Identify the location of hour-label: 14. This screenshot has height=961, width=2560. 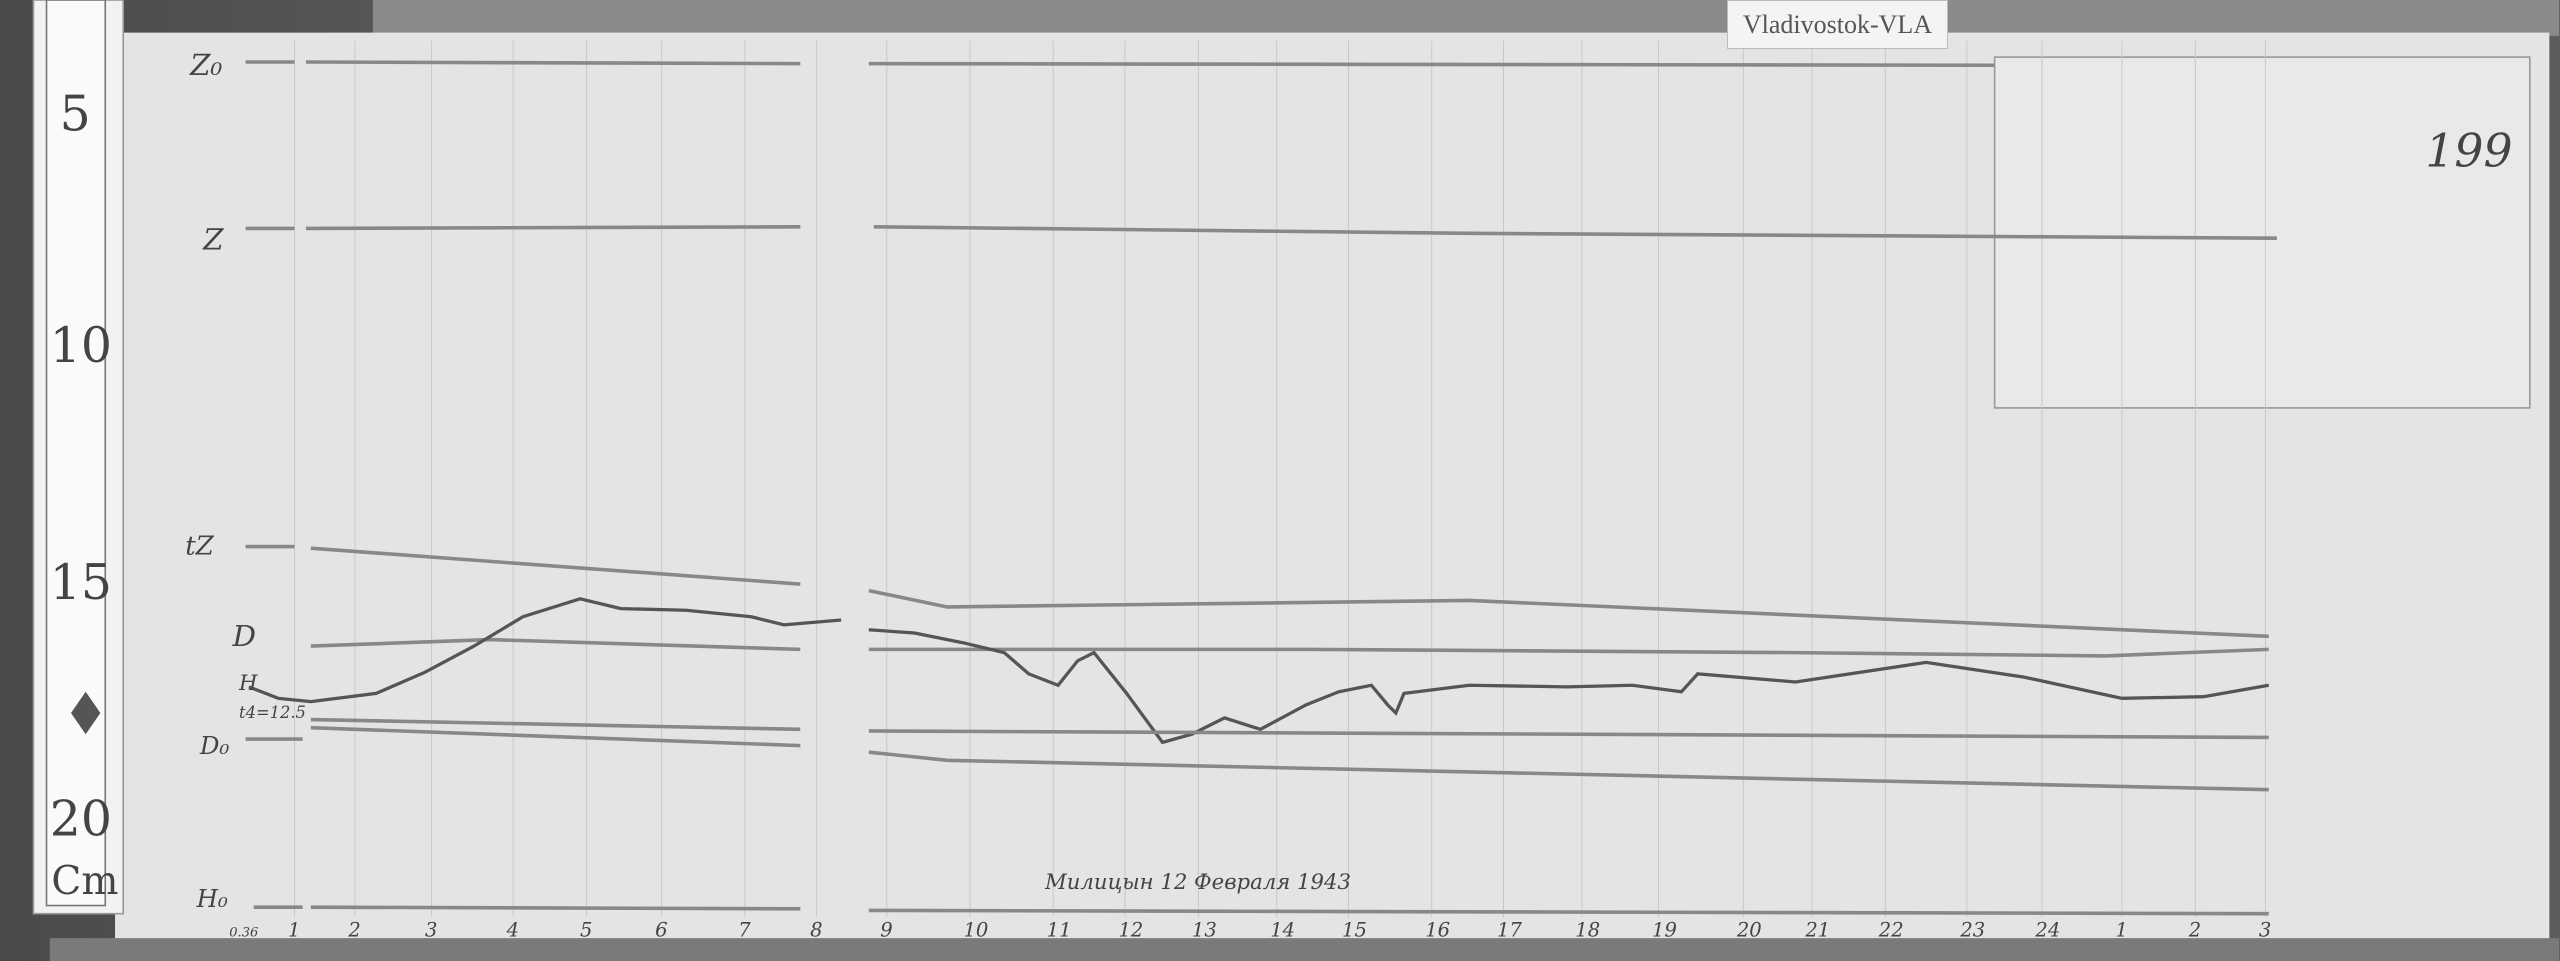
(1282, 930).